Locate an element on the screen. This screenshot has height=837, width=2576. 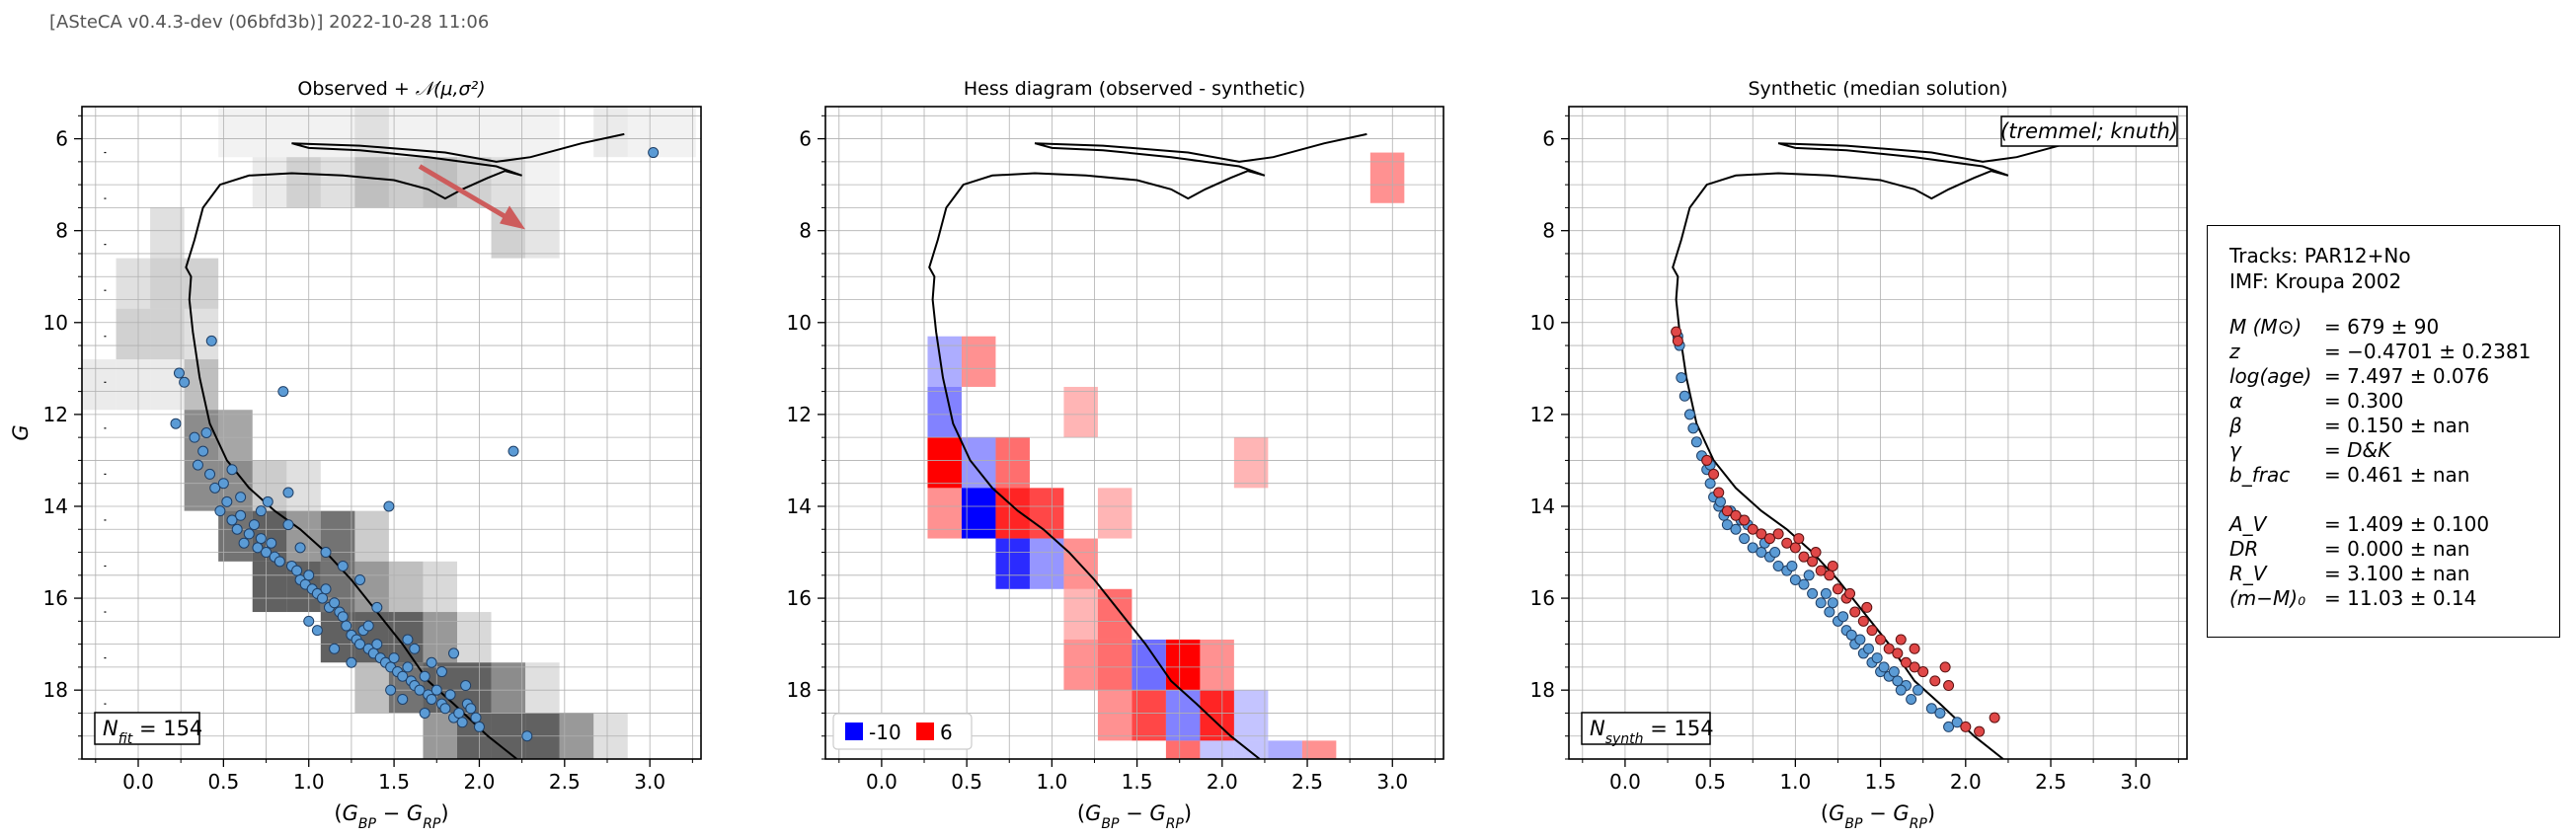
panel-title: Observed + 𝒩(μ,σ²) is located at coordinates (391, 89).